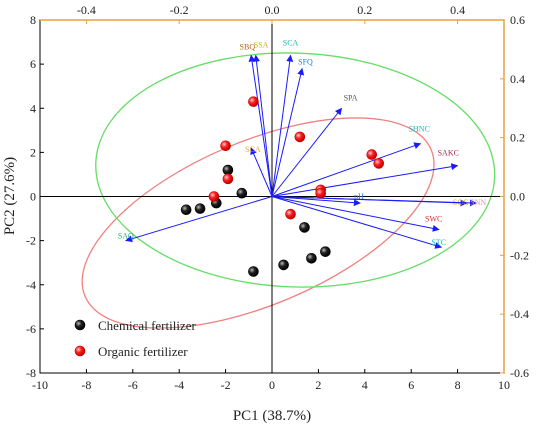 The height and width of the screenshot is (428, 550). Describe the element at coordinates (517, 197) in the screenshot. I see `y2-tick-label: 0.0` at that location.